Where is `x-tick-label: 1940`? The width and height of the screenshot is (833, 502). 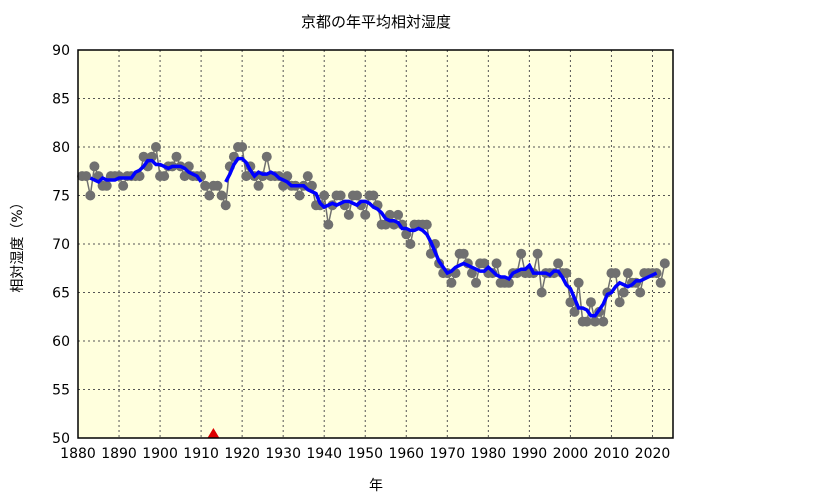 x-tick-label: 1940 is located at coordinates (324, 454).